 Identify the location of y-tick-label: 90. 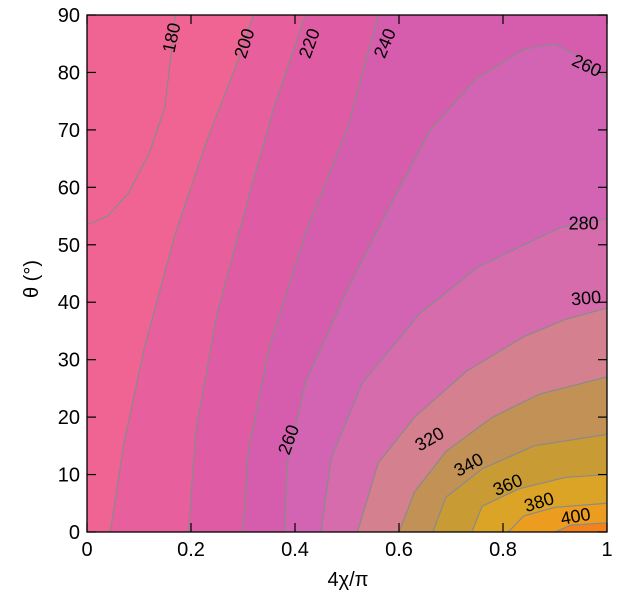
(69, 16).